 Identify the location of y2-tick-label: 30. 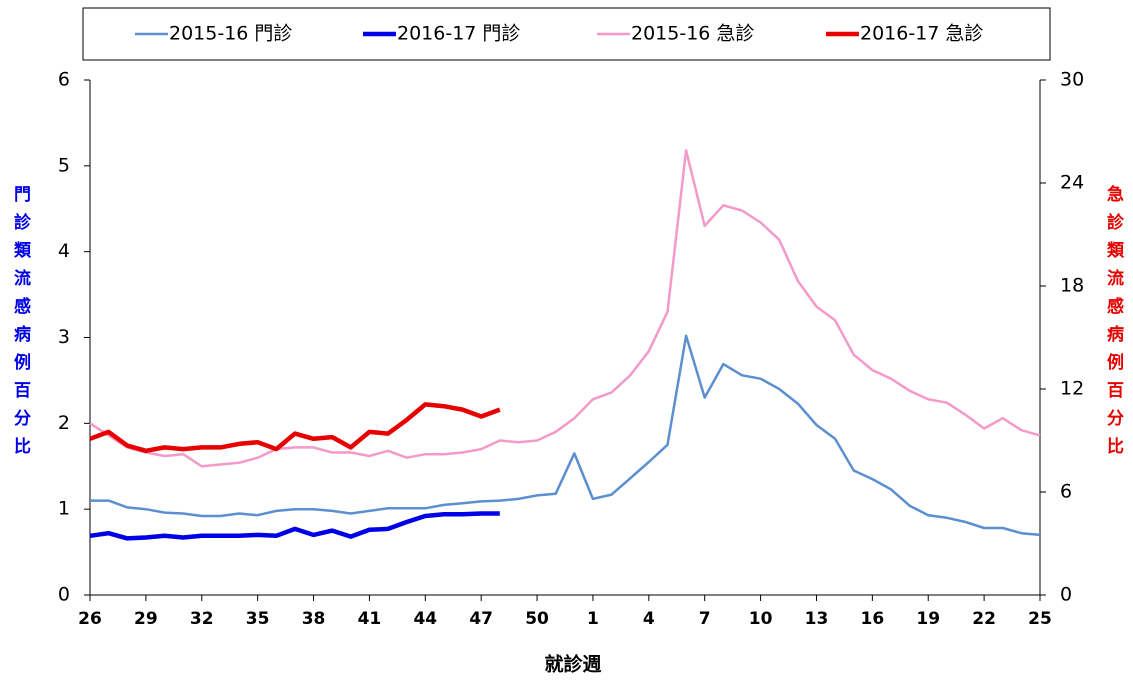
(1072, 80).